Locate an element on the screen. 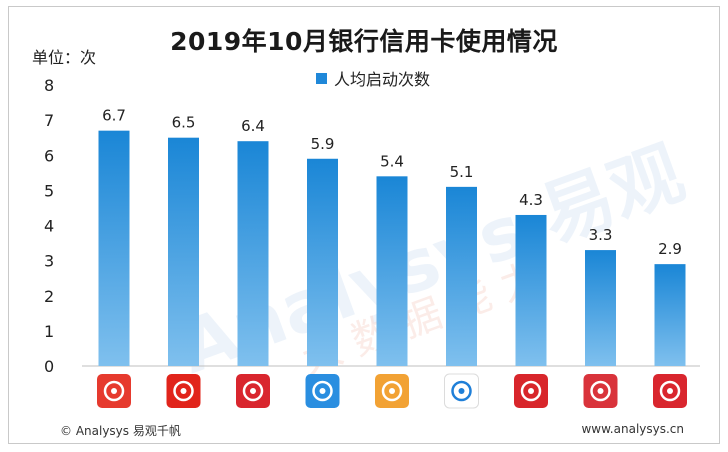  data-label: 2.9 is located at coordinates (670, 249).